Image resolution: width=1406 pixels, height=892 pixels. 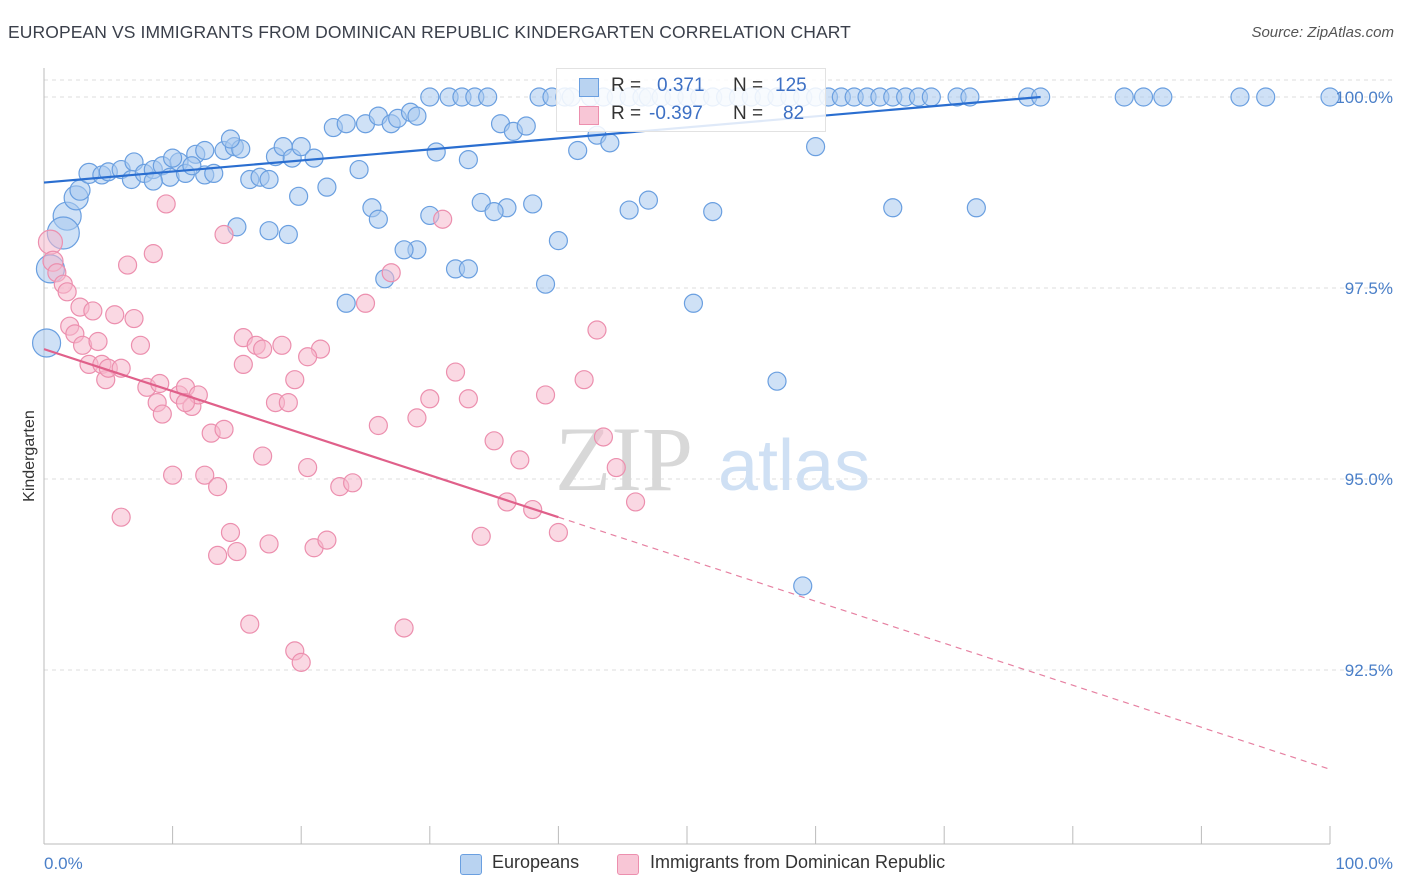 What do you see at coordinates (676, 113) in the screenshot?
I see `legend-r-value: -0.397` at bounding box center [676, 113].